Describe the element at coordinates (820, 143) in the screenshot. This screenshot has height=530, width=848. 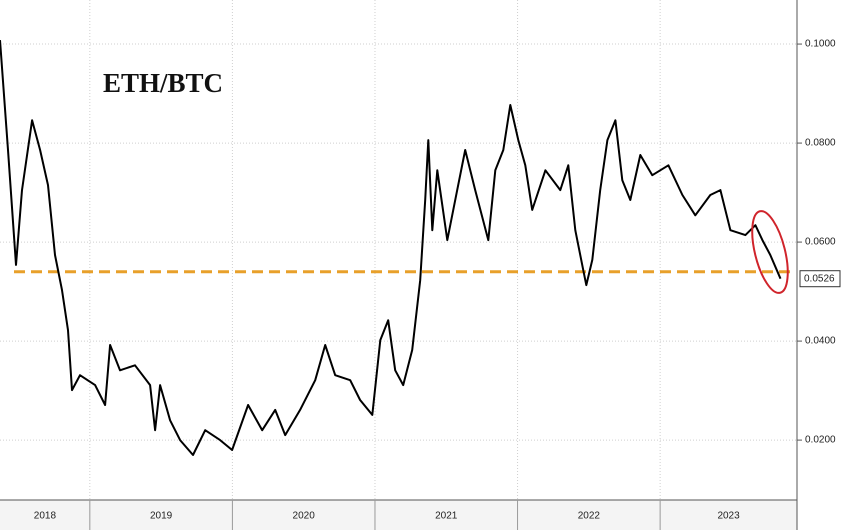
I see `y-tick-label: 0.0800` at that location.